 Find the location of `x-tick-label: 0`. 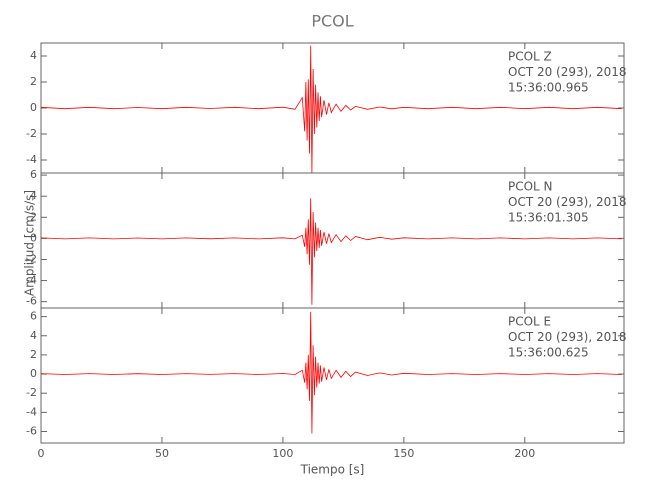

x-tick-label: 0 is located at coordinates (41, 453).